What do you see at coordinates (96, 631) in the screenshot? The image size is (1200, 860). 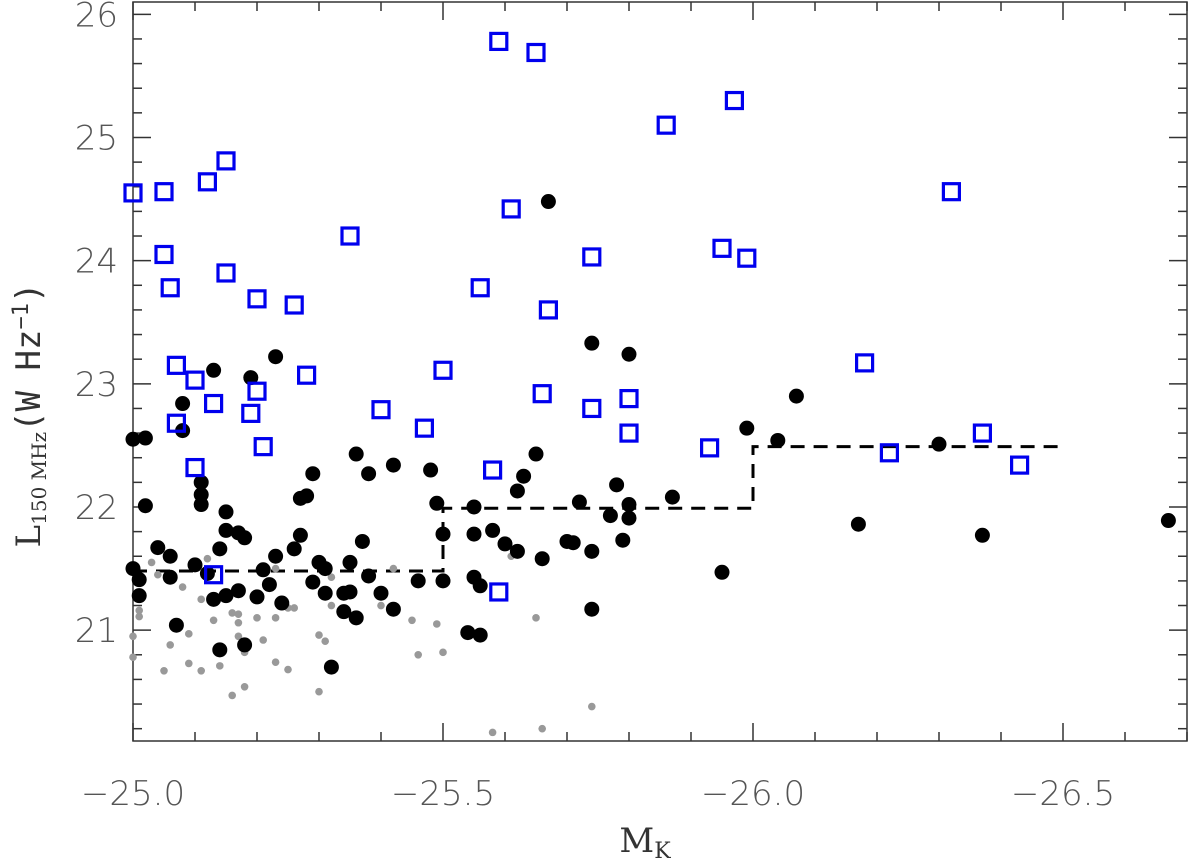 I see `y-tick-label: 21` at bounding box center [96, 631].